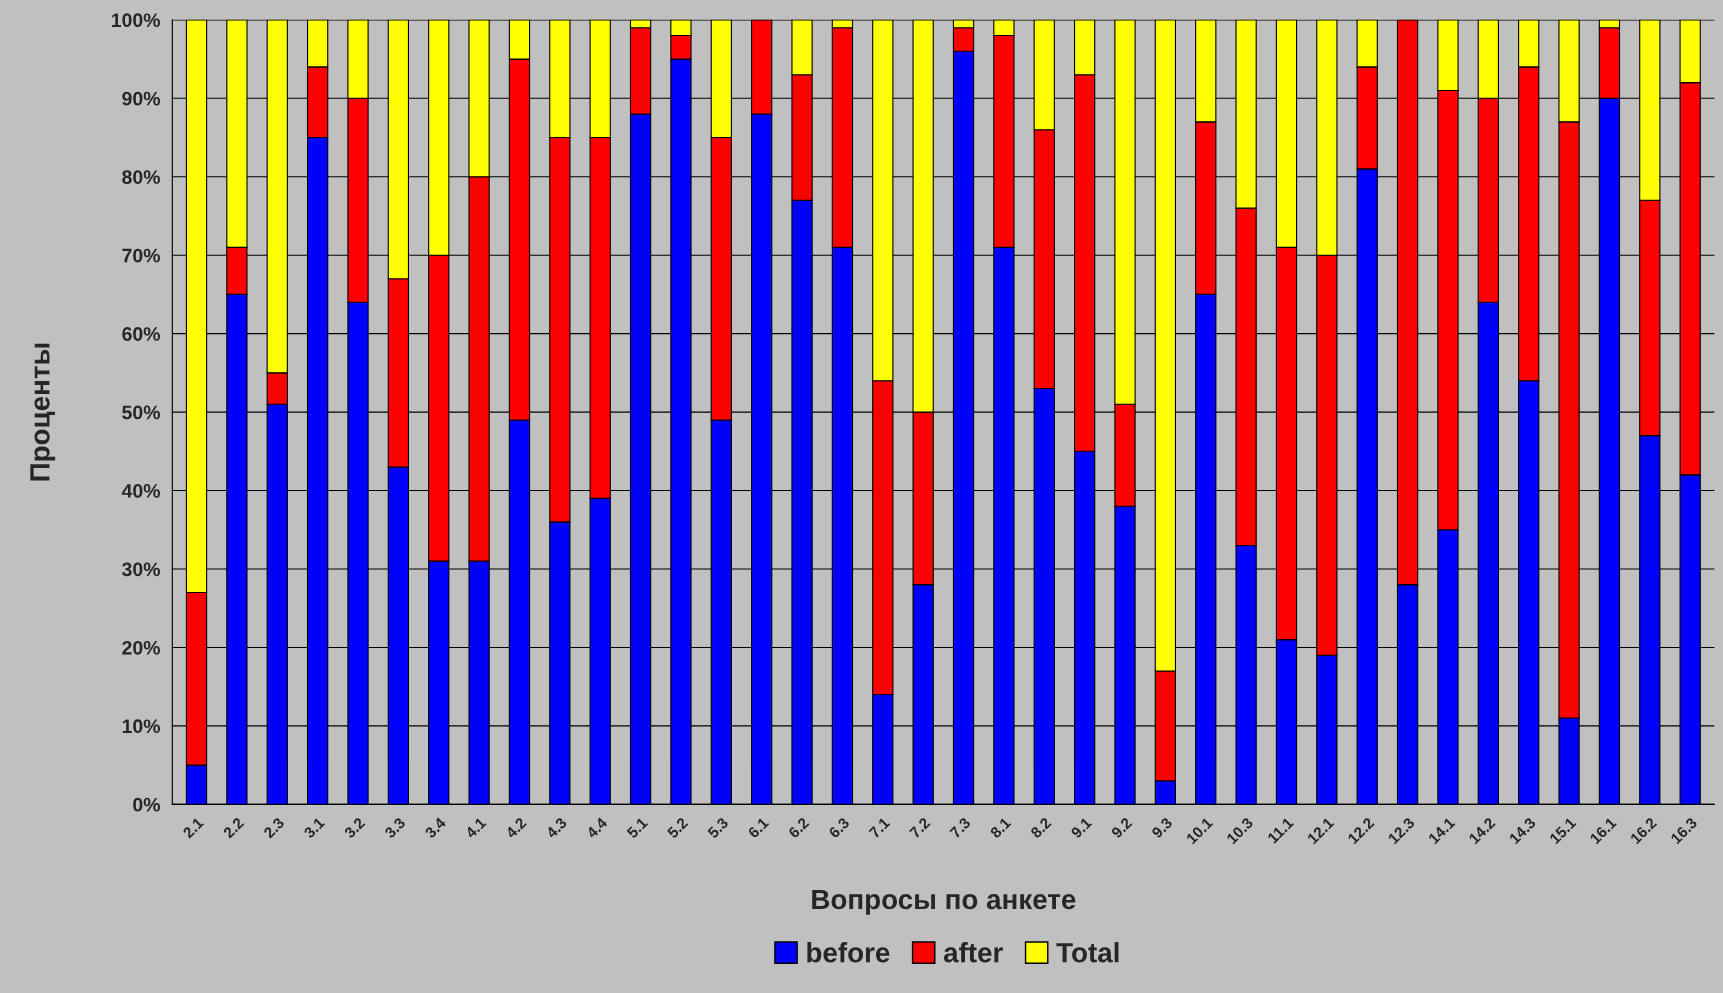  What do you see at coordinates (141, 412) in the screenshot?
I see `y-tick-label: 50%` at bounding box center [141, 412].